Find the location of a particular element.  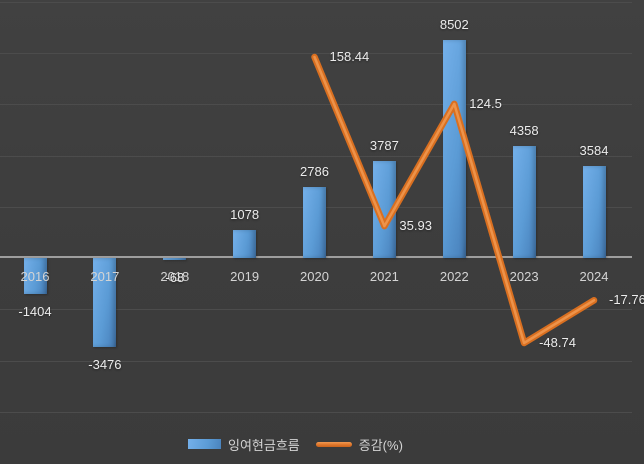

line-value-label-2020: 158.44 is located at coordinates (349, 56).